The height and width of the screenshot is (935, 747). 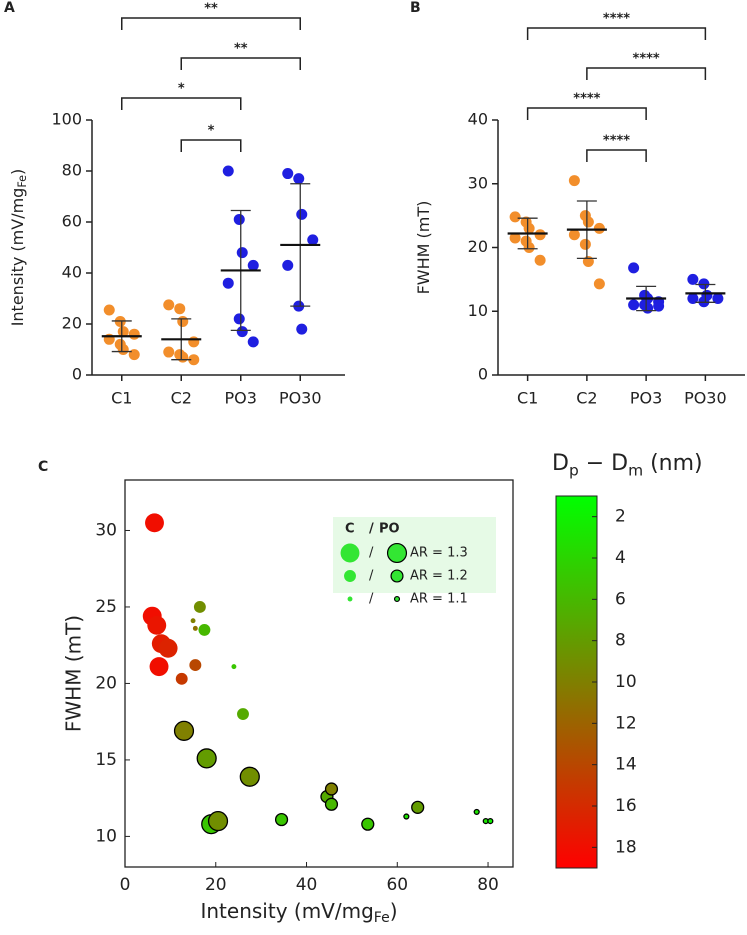 I want to click on y-axis-label-part: FWHM (mT), so click(x=423, y=248).